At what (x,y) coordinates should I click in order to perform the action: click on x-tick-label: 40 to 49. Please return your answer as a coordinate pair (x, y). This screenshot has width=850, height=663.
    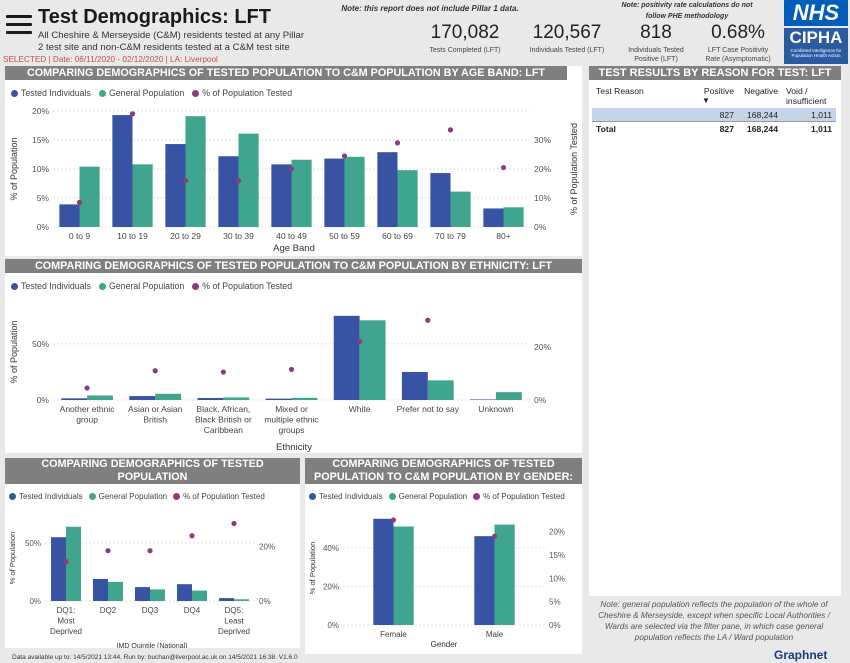
    Looking at the image, I should click on (291, 236).